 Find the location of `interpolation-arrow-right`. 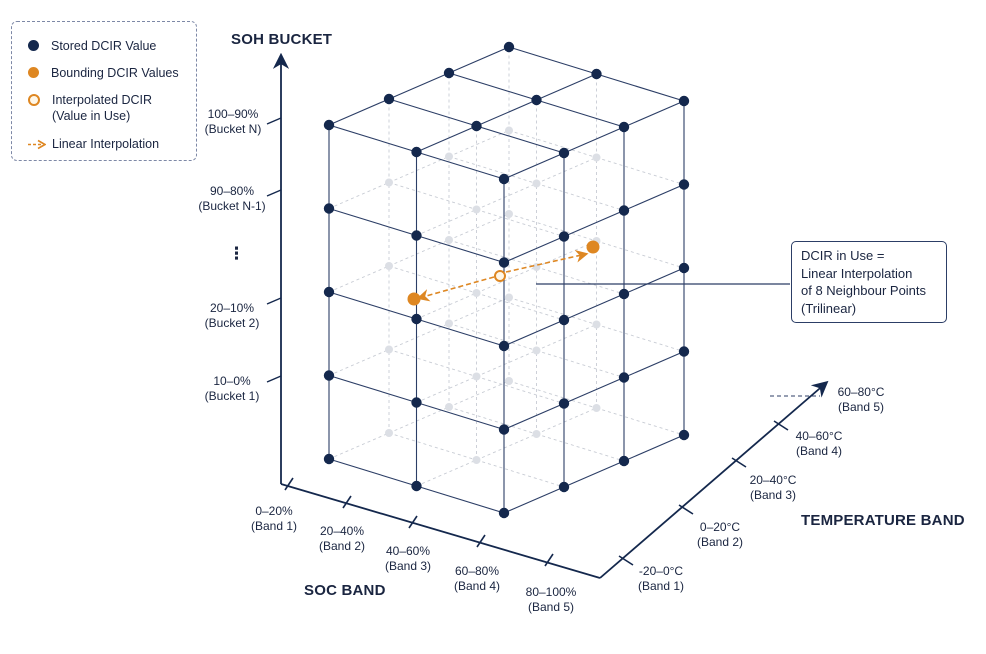

interpolation-arrow-right is located at coordinates (547, 261).